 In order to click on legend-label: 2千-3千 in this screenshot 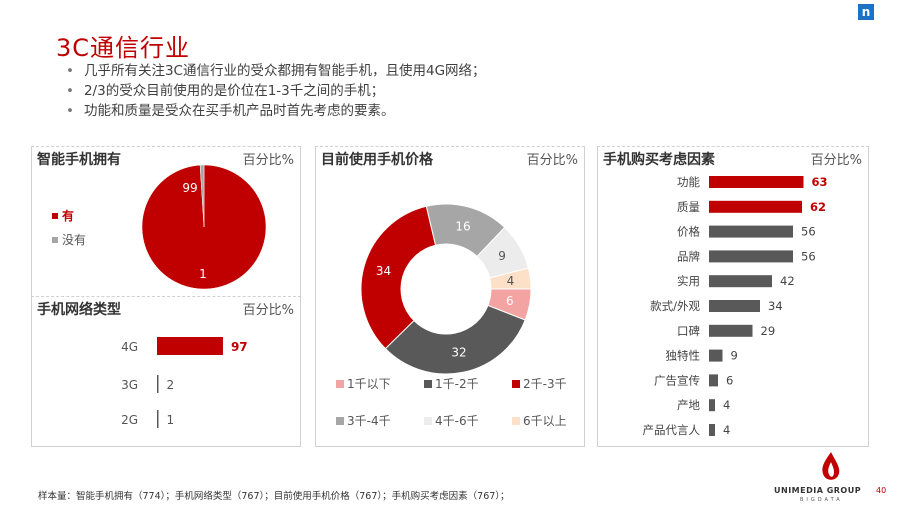, I will do `click(545, 384)`.